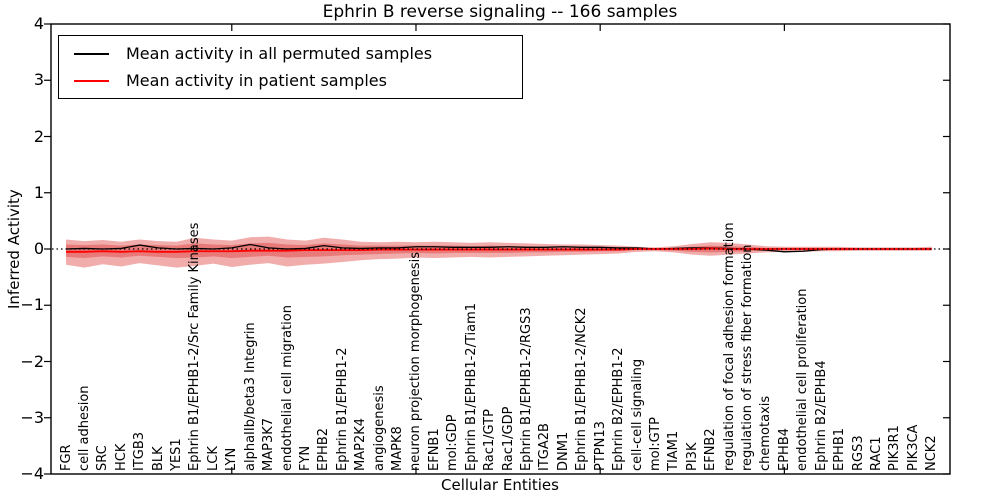  Describe the element at coordinates (803, 380) in the screenshot. I see `x-tick-label: endothelial cell proliferation` at that location.